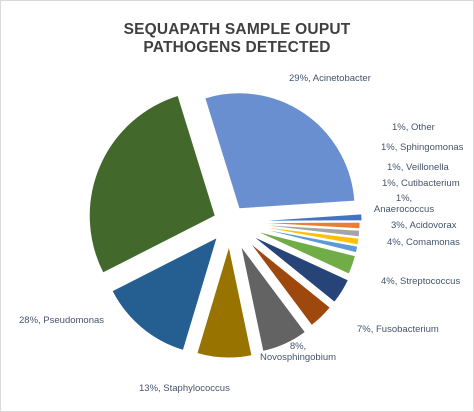 Image resolution: width=474 pixels, height=412 pixels. What do you see at coordinates (418, 167) in the screenshot?
I see `data-label-veillonella: 1%, Veillonella` at bounding box center [418, 167].